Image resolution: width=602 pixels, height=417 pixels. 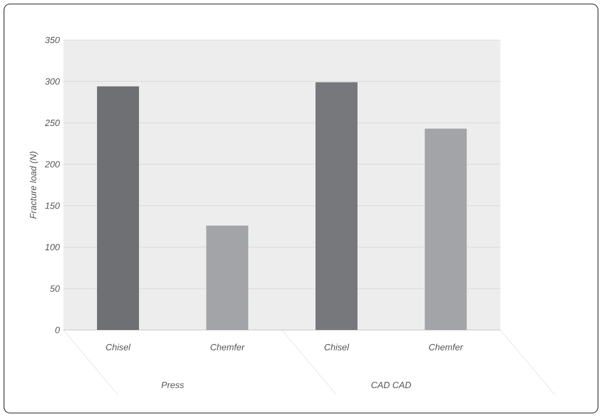 I want to click on y-tick-label: 150, so click(x=52, y=205).